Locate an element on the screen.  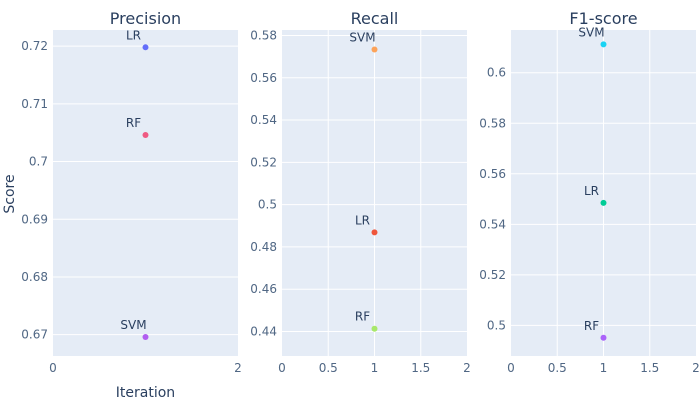
x-axis-title: Iteration is located at coordinates (145, 392).